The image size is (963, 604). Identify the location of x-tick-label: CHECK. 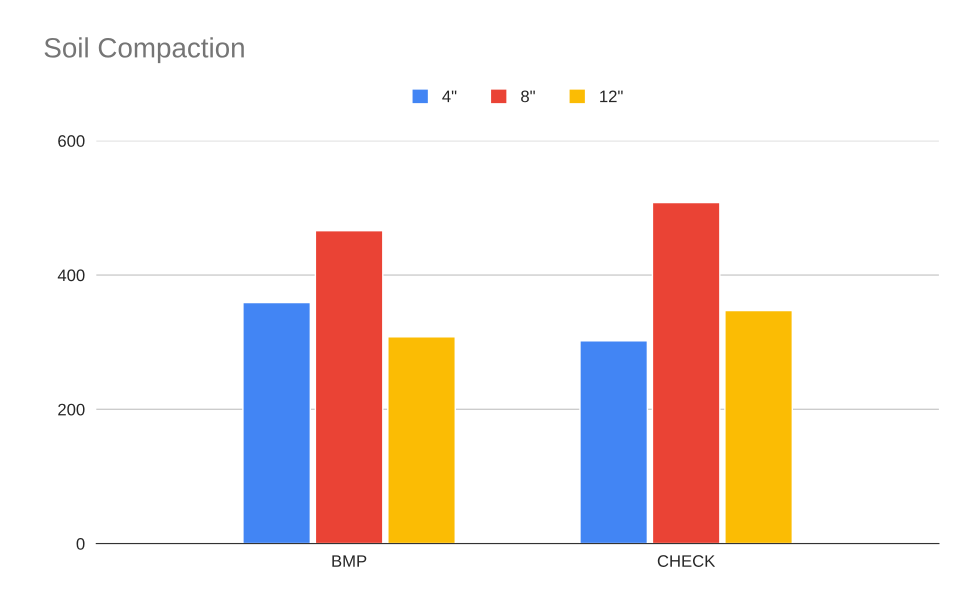
(687, 561).